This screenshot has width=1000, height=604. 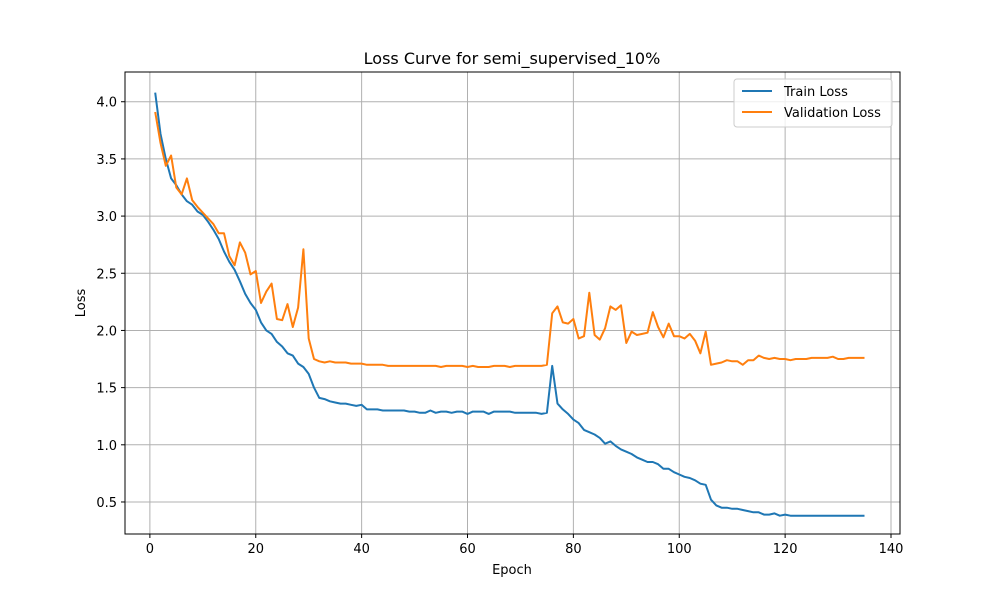 I want to click on y-tick-label: 4.0, so click(x=106, y=103).